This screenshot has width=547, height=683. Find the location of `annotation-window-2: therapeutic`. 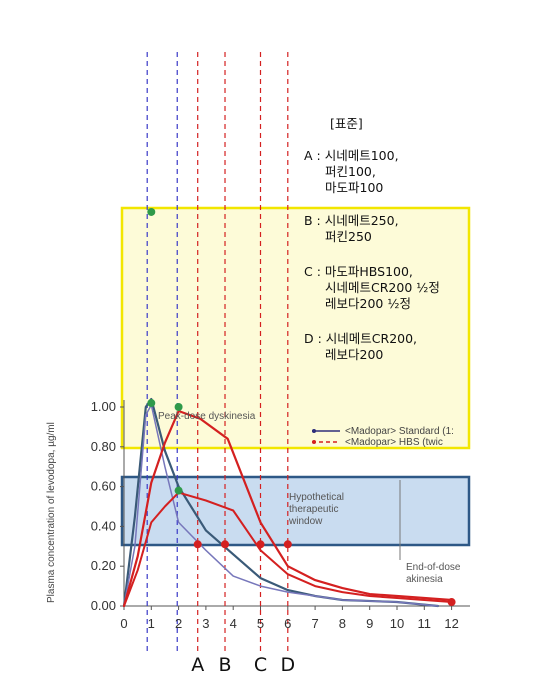

annotation-window-2: therapeutic is located at coordinates (313, 509).